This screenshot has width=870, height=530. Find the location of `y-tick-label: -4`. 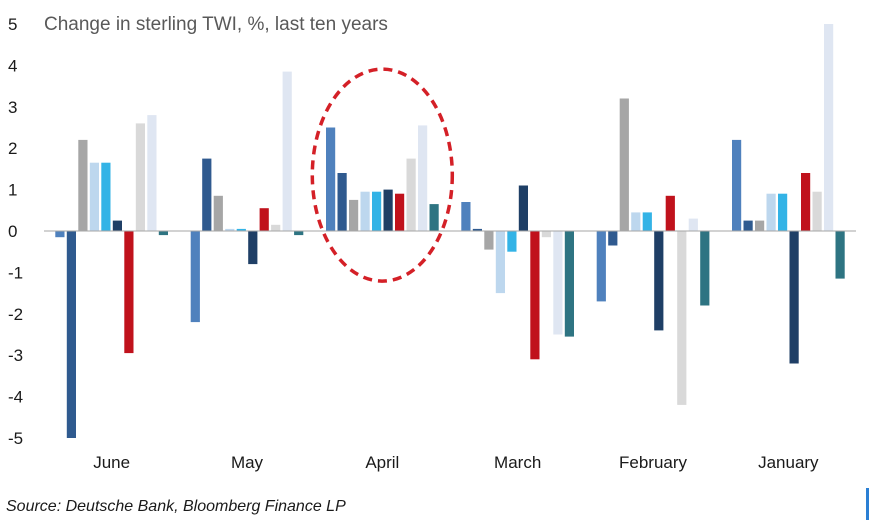

y-tick-label: -4 is located at coordinates (15, 397).